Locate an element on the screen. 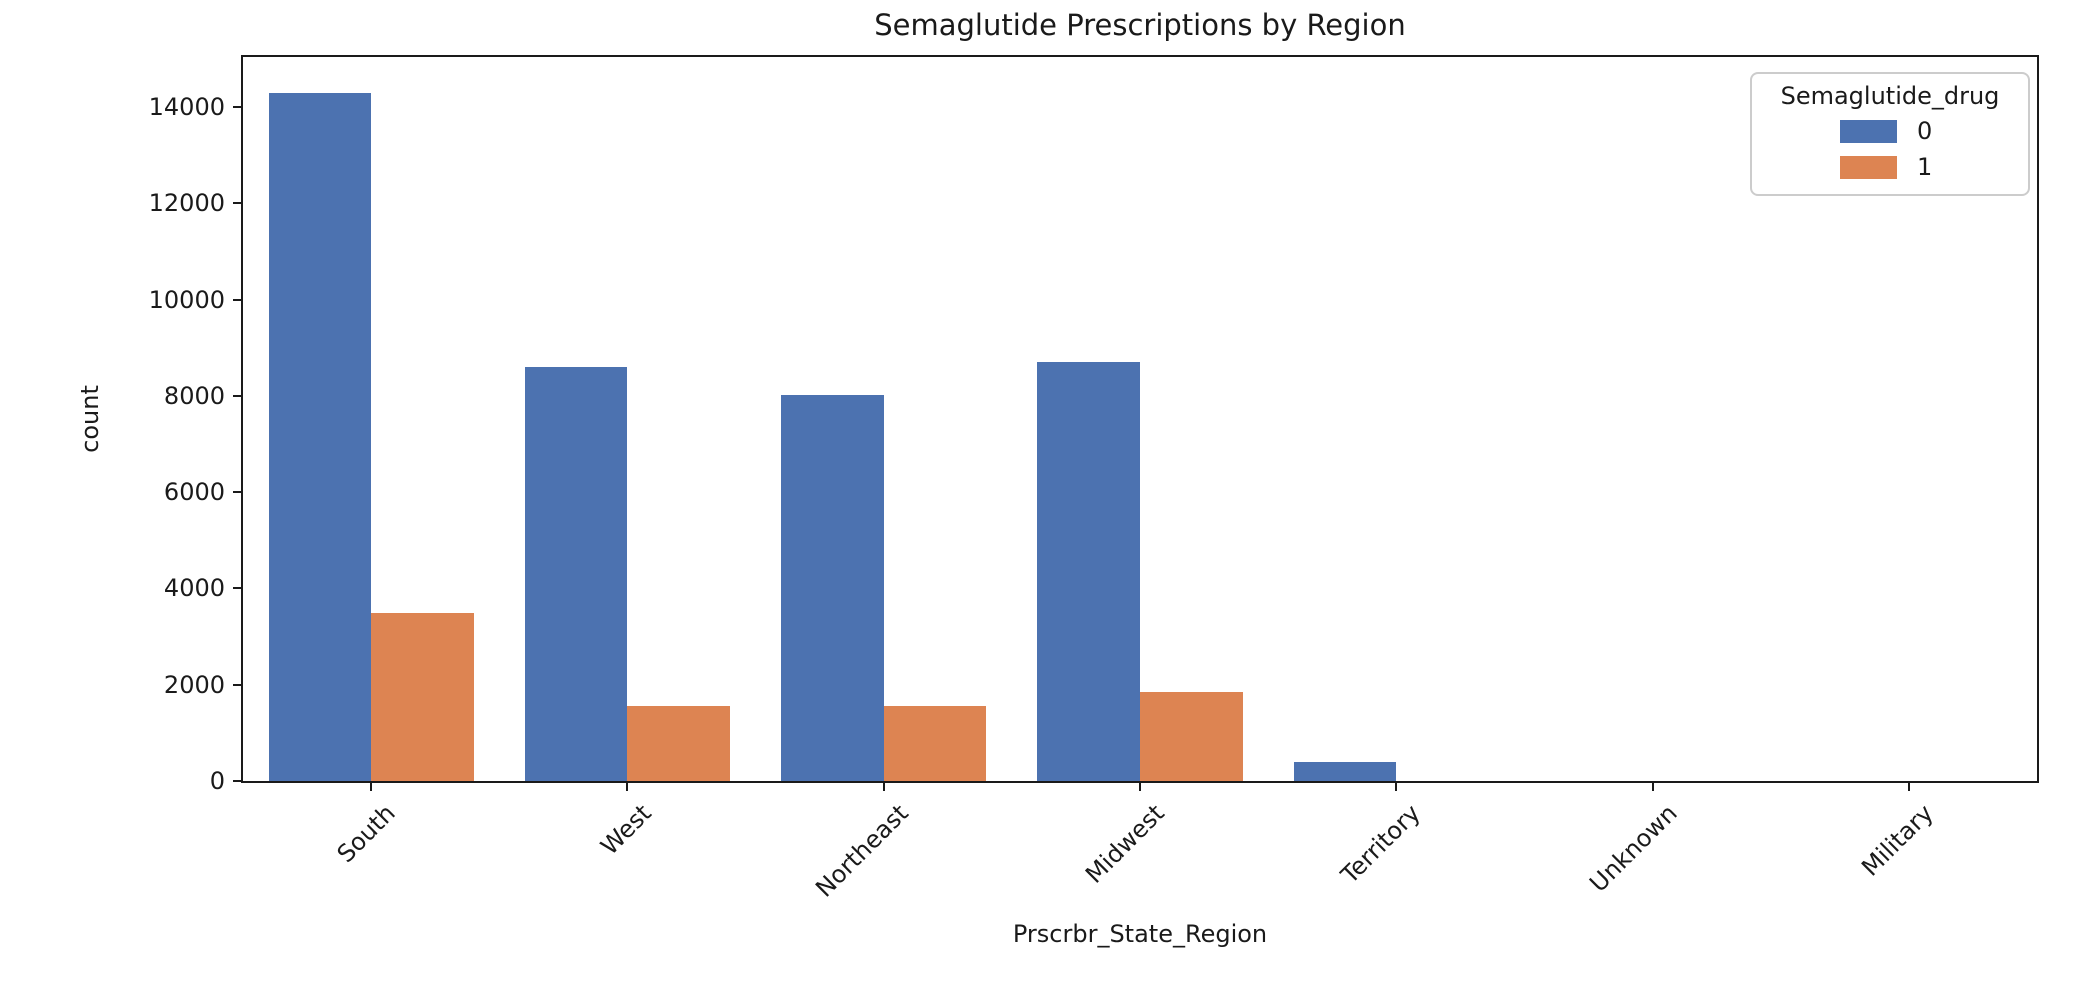 This screenshot has height=982, width=2080. x-tick-label: Midwest is located at coordinates (1125, 844).